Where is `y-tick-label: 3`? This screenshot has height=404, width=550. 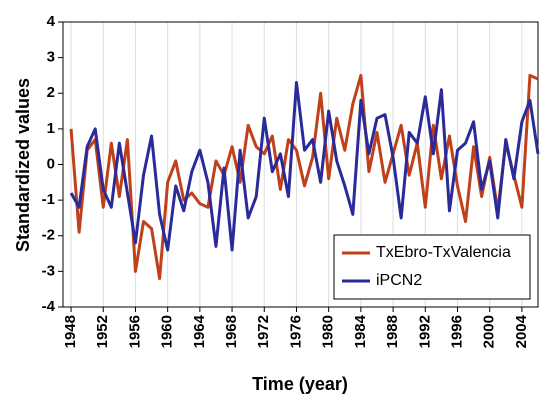
y-tick-label: 3 is located at coordinates (51, 57).